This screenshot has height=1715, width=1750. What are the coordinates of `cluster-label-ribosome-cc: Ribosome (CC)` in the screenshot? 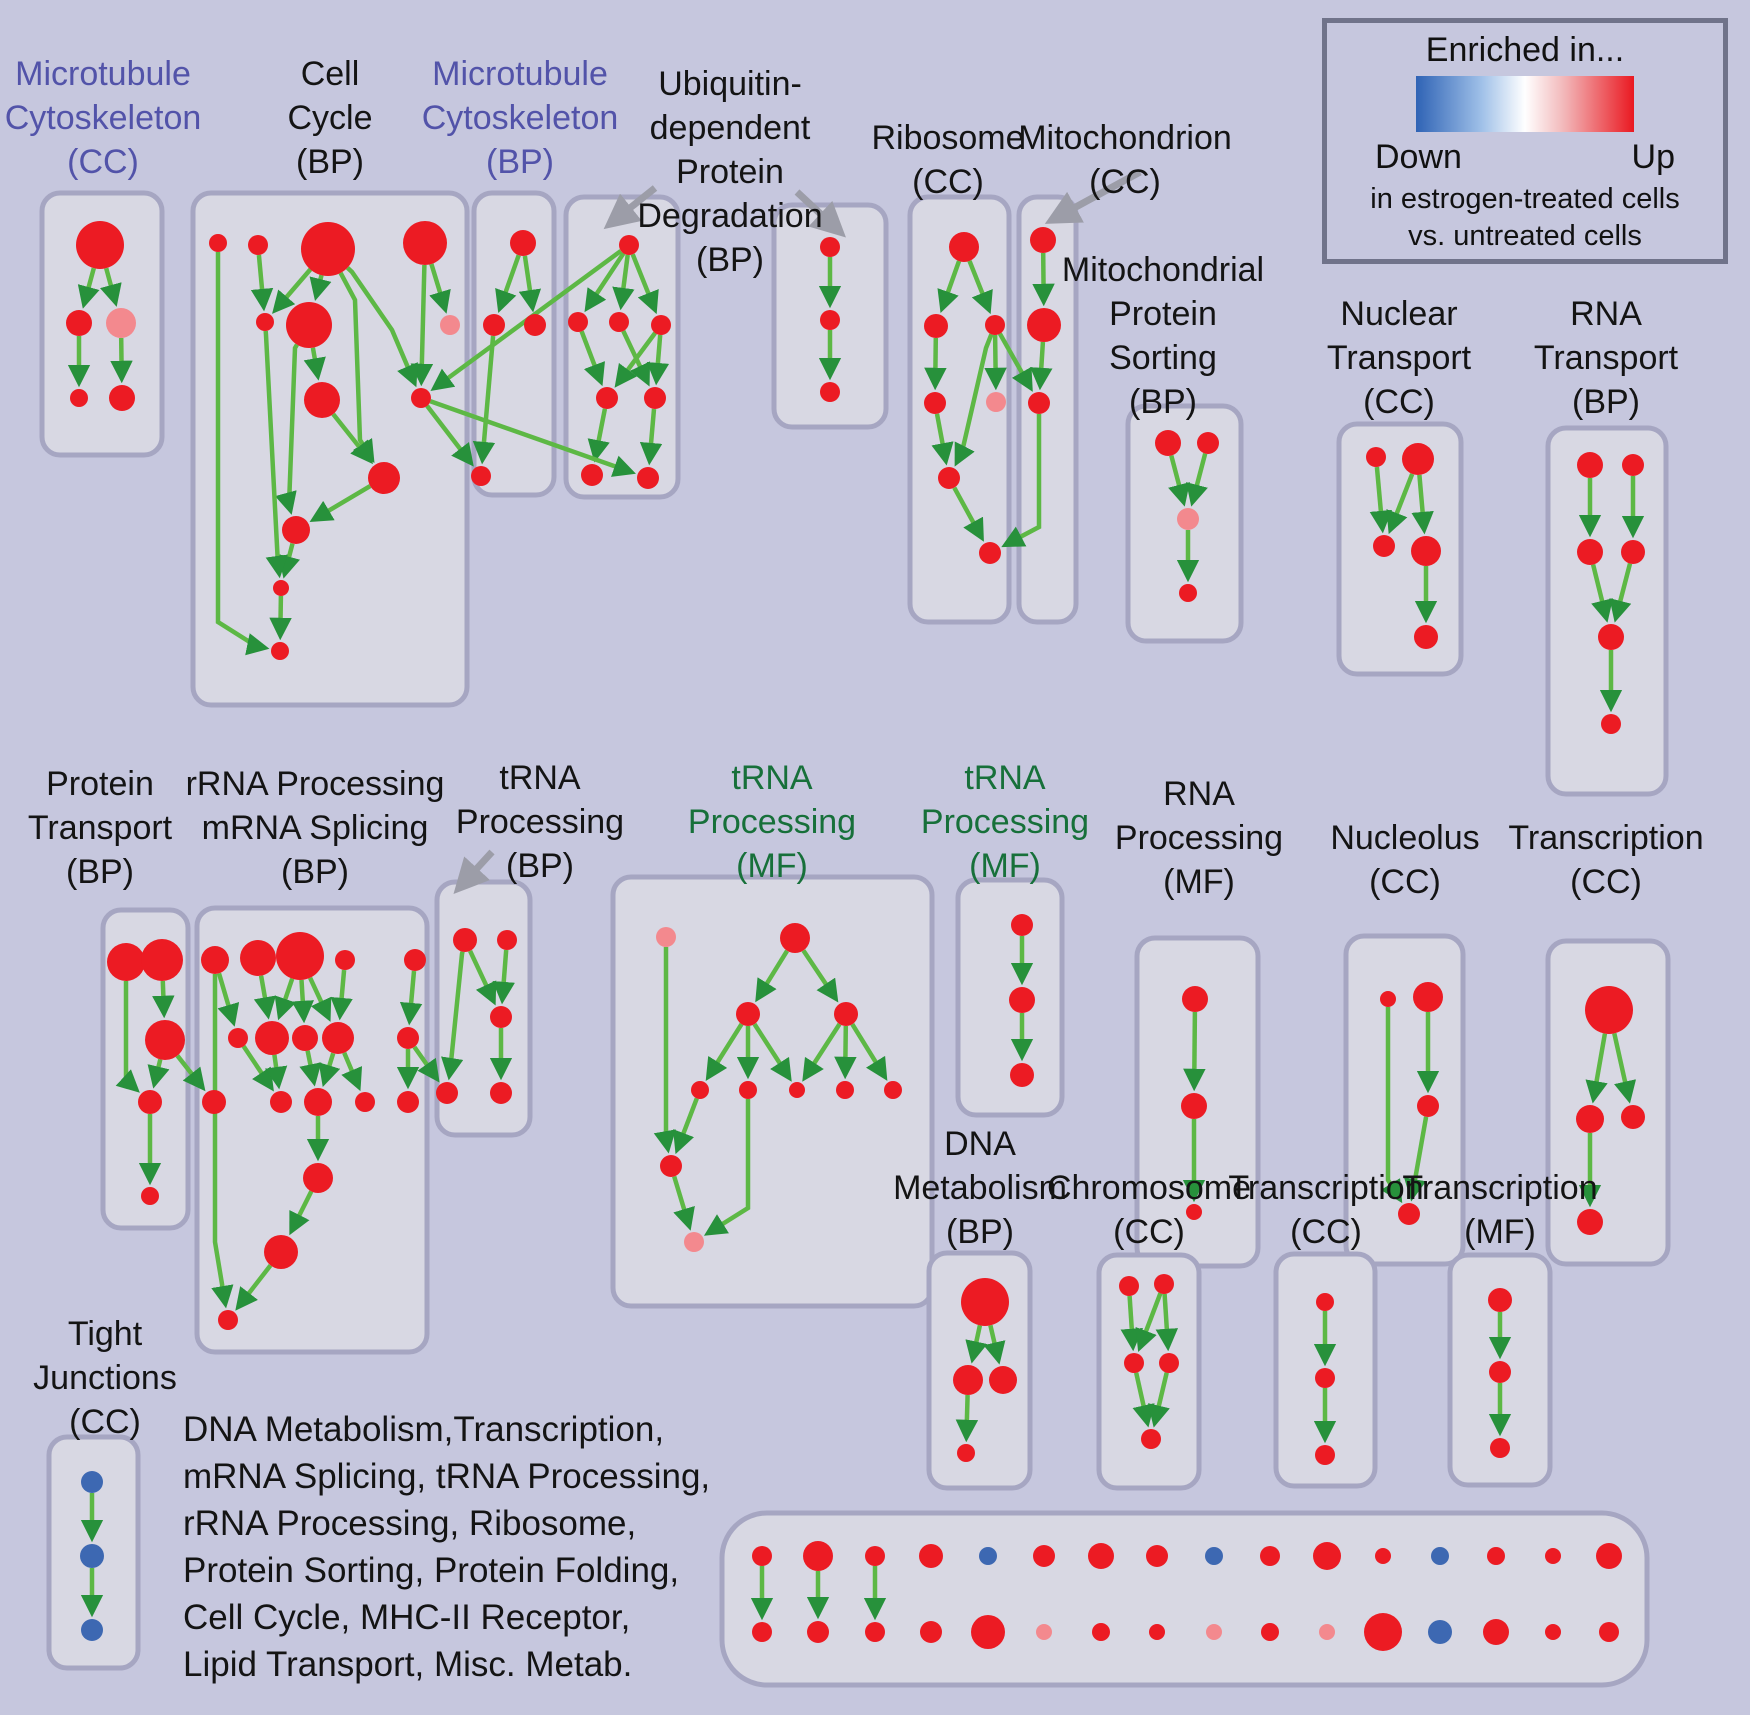 It's located at (947, 160).